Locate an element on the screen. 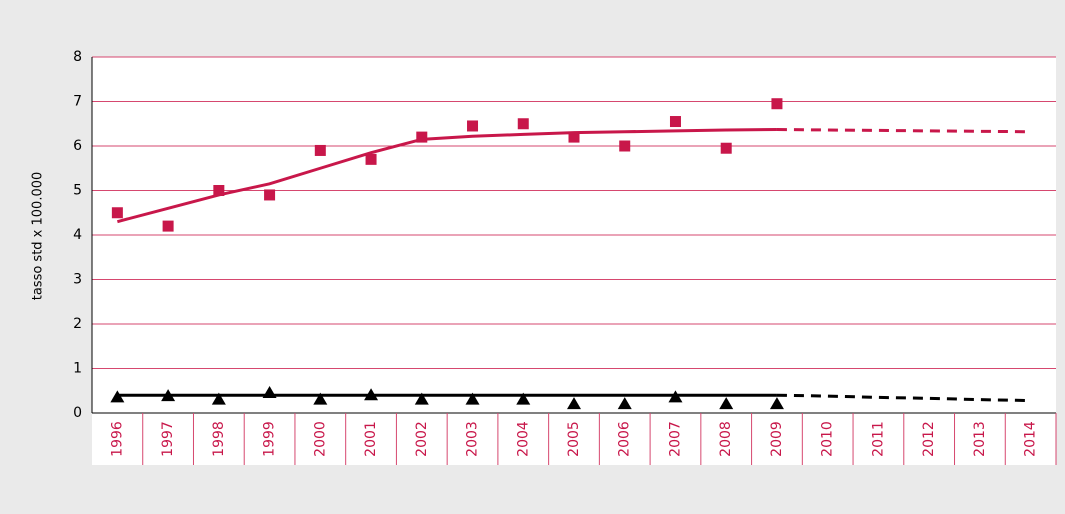 The width and height of the screenshot is (1065, 514). x-tick-label: 2001 is located at coordinates (371, 439).